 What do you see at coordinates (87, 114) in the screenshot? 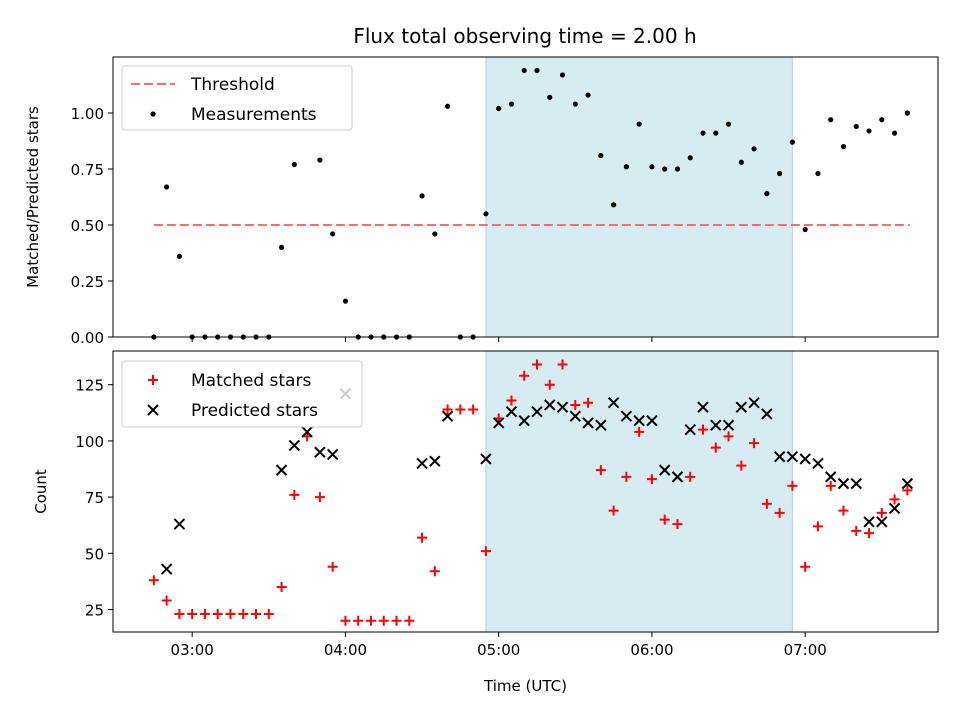
I see `y-tick-label: 1.00` at bounding box center [87, 114].